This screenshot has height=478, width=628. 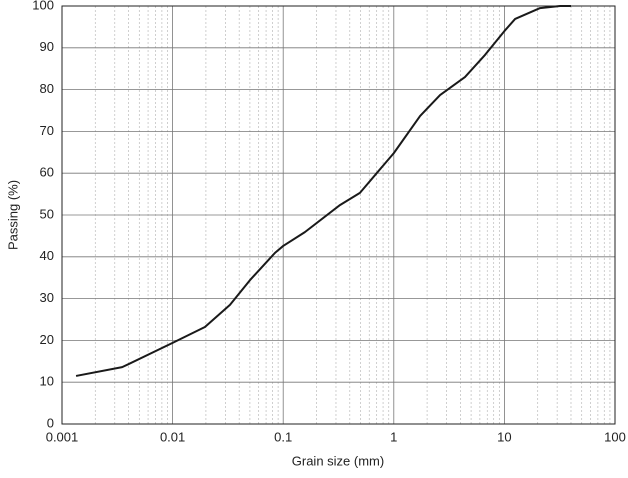 I want to click on y-tick-label: 50, so click(x=47, y=213).